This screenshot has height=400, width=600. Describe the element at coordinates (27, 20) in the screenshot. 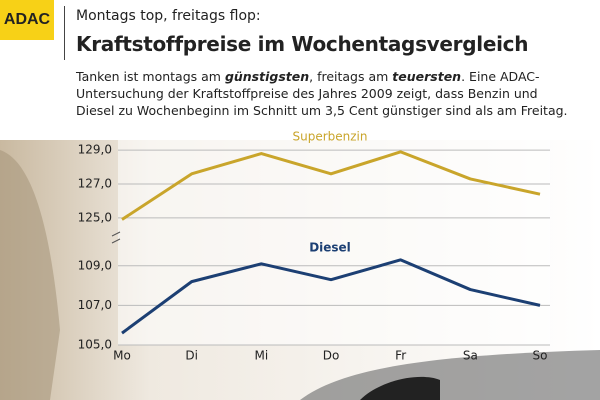

I see `logo: ADAC` at that location.